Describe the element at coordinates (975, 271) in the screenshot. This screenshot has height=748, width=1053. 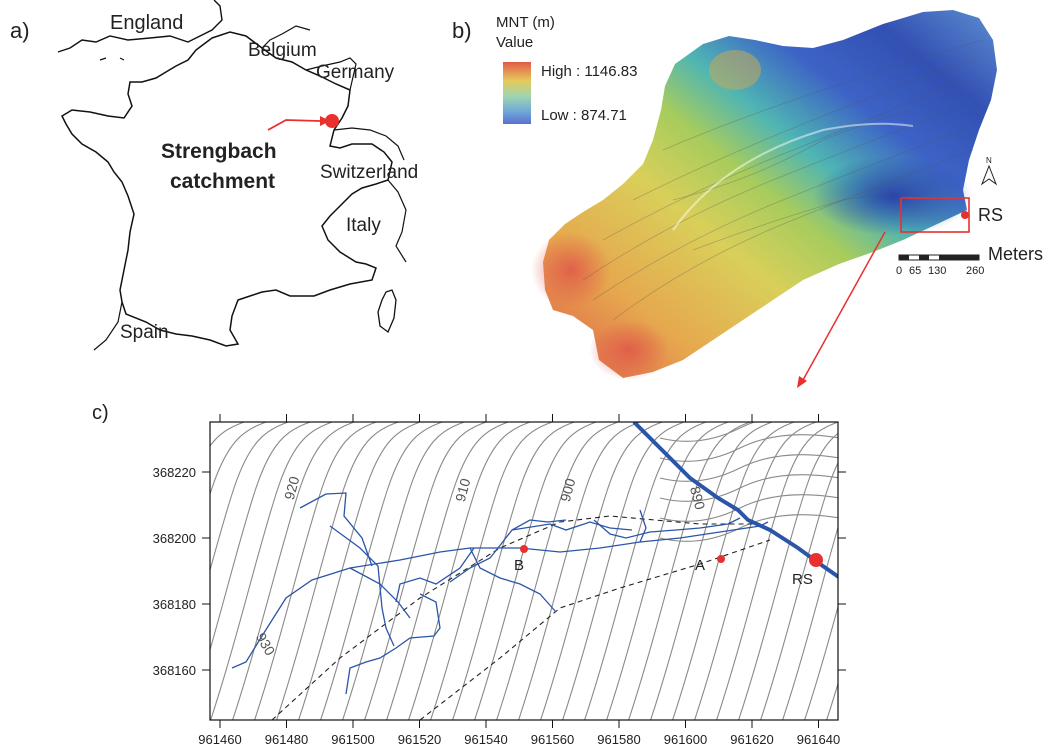
I see `scale-tick-260: 260` at that location.